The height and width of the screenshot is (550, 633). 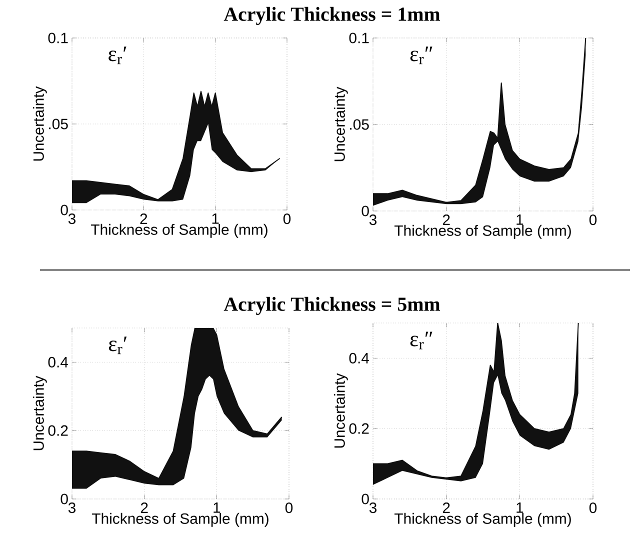 I want to click on text: Acrylic Thickness = 5mm, so click(x=332, y=306).